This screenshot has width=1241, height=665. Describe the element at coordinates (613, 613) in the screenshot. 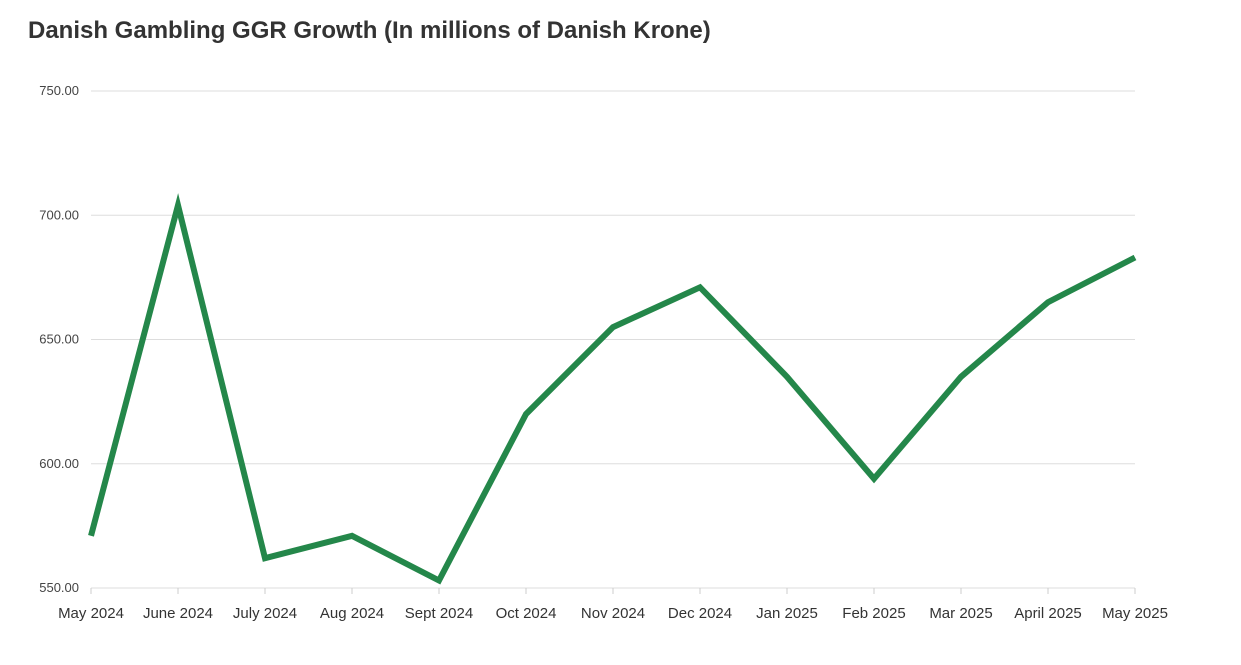

I see `x-tick-label: Nov 2024` at that location.